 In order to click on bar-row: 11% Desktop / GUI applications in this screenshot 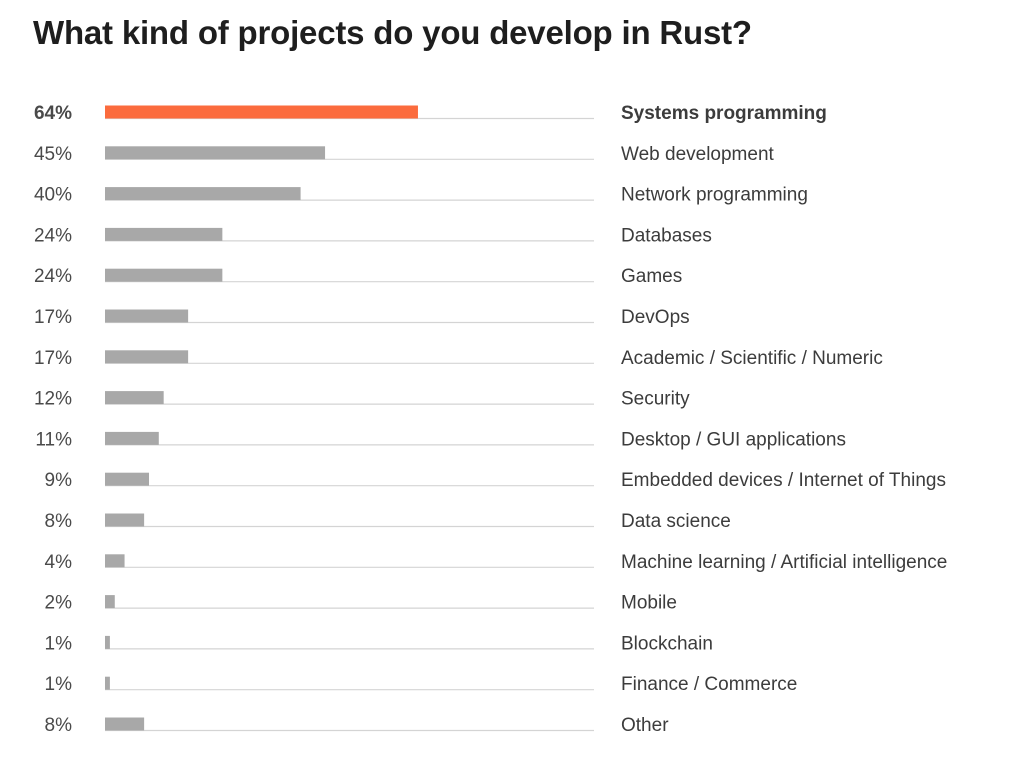, I will do `click(440, 439)`.